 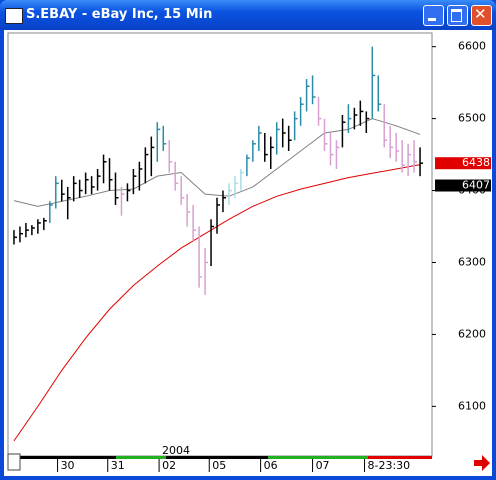 I want to click on scroll-box, so click(x=14, y=462).